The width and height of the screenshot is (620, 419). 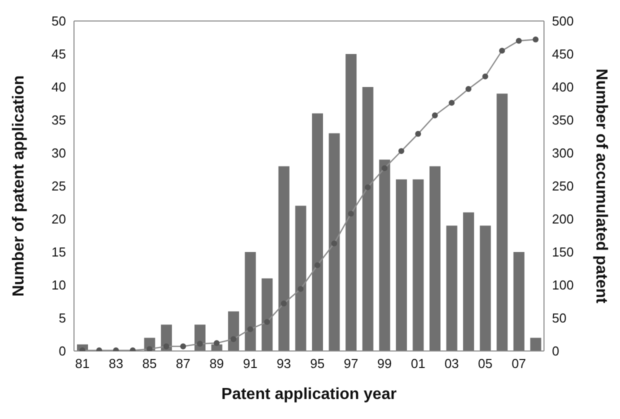 What do you see at coordinates (309, 394) in the screenshot?
I see `x-axis-title: Patent application year` at bounding box center [309, 394].